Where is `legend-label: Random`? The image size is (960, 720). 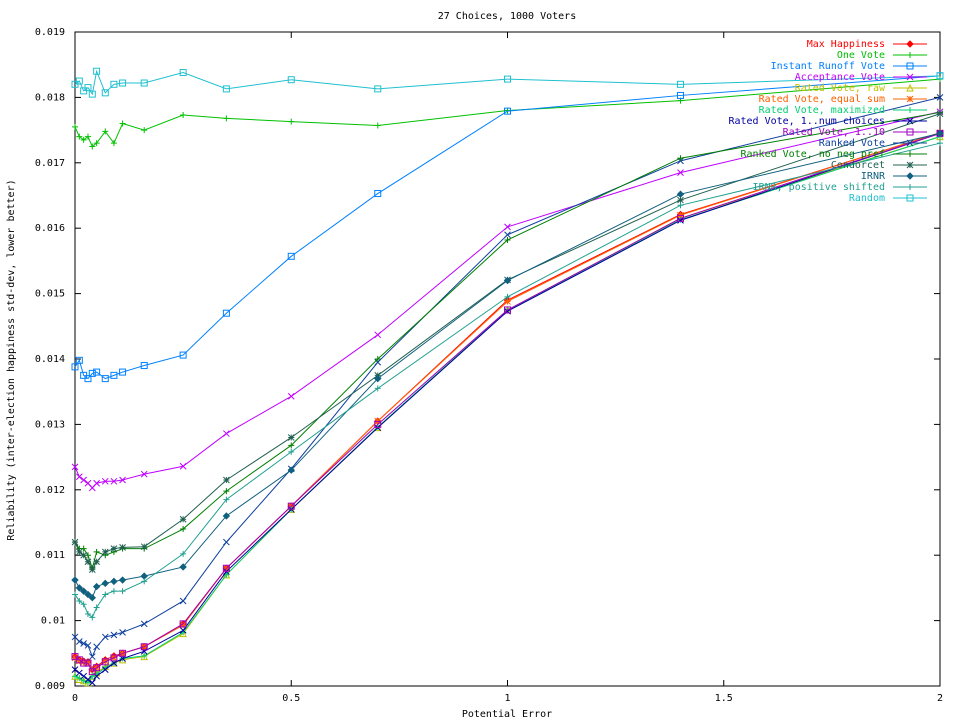
legend-label: Random is located at coordinates (867, 198).